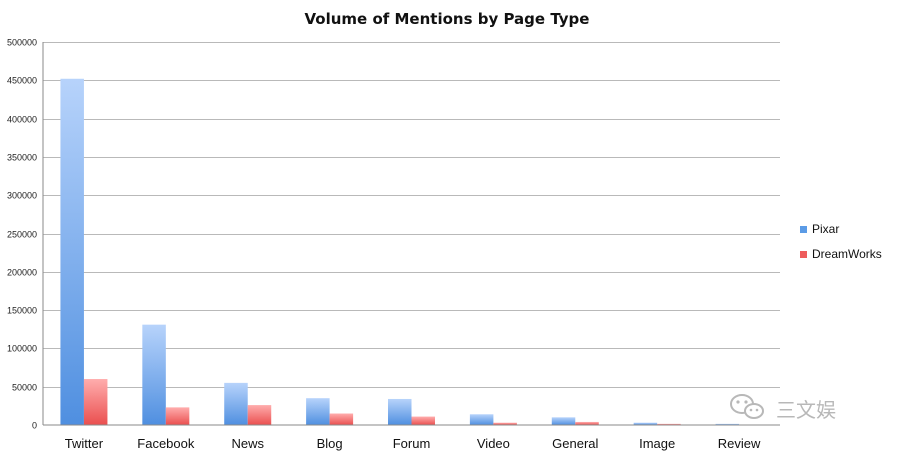 The width and height of the screenshot is (897, 454). I want to click on x-tick-label: Forum, so click(412, 443).